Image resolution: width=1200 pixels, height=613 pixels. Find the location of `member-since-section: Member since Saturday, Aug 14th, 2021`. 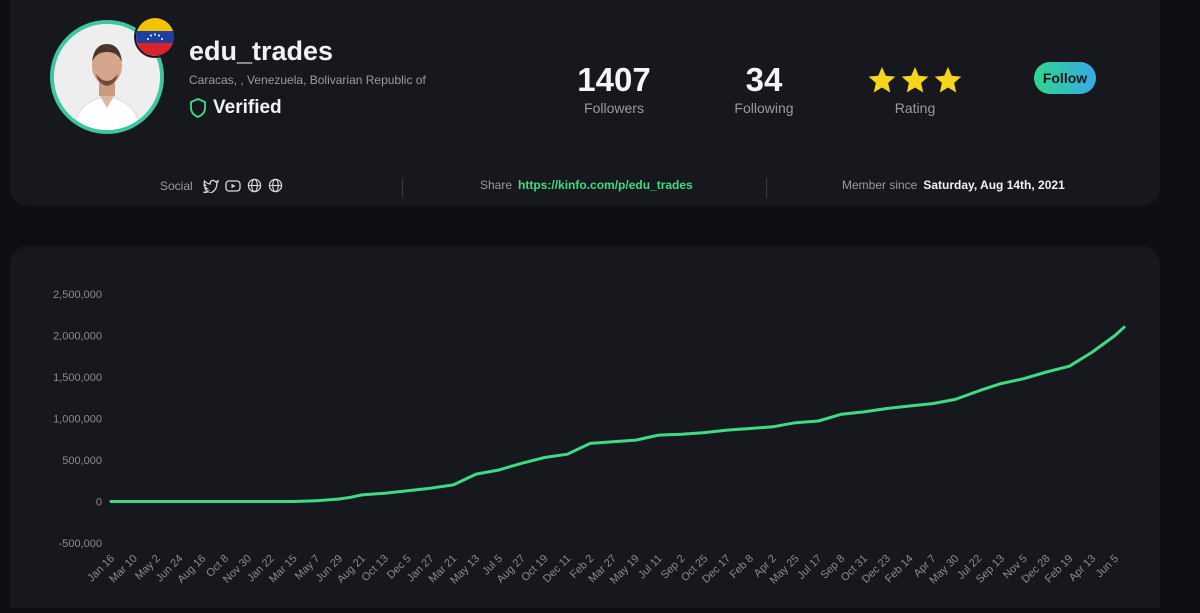

member-since-section: Member since Saturday, Aug 14th, 2021 is located at coordinates (953, 185).